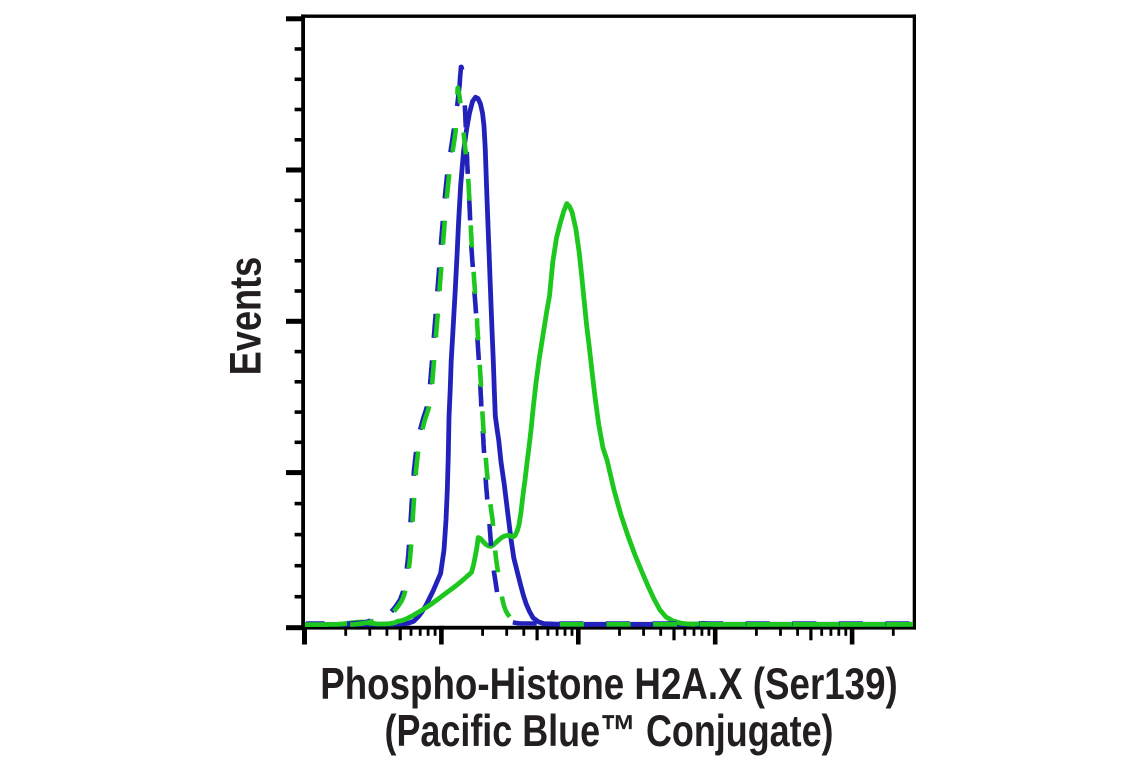 Image resolution: width=1141 pixels, height=773 pixels. I want to click on svg-text: Events, so click(245, 316).